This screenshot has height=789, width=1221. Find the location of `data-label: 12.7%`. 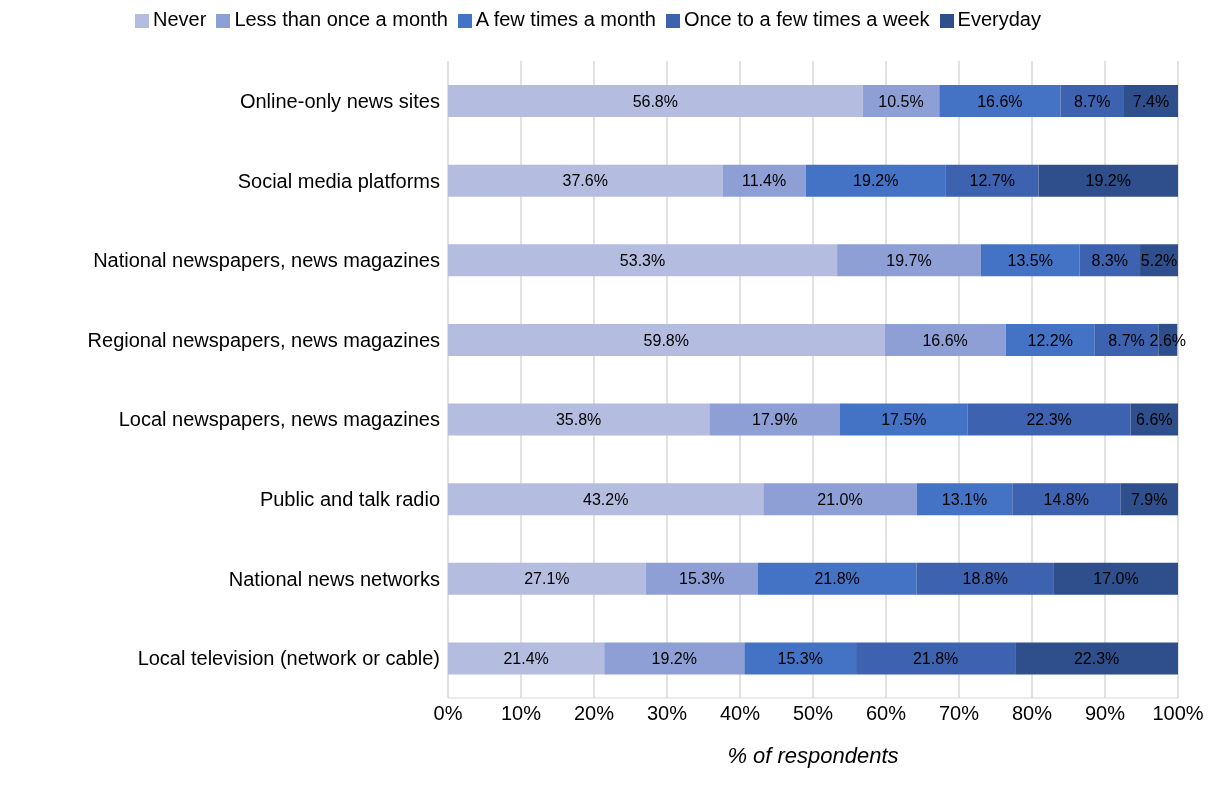

data-label: 12.7% is located at coordinates (992, 181).